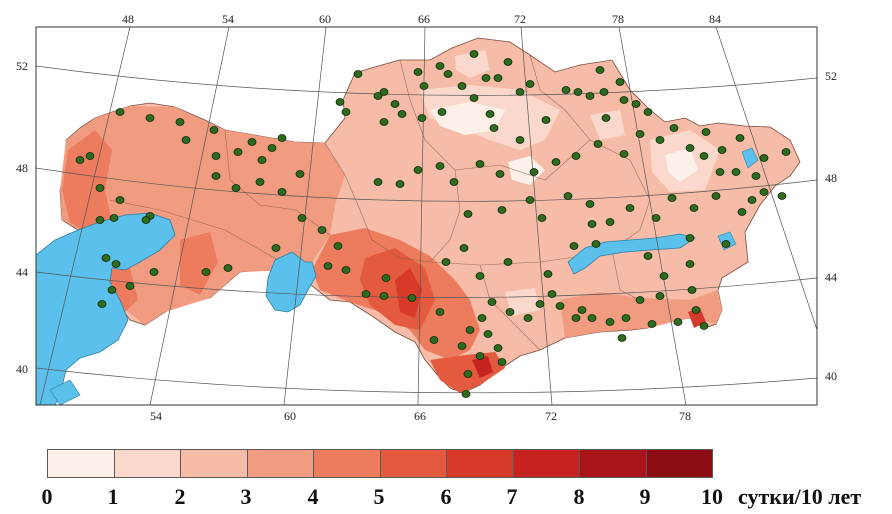 The width and height of the screenshot is (892, 514). What do you see at coordinates (65, 392) in the screenshot?
I see `kara-bogaz-gol` at bounding box center [65, 392].